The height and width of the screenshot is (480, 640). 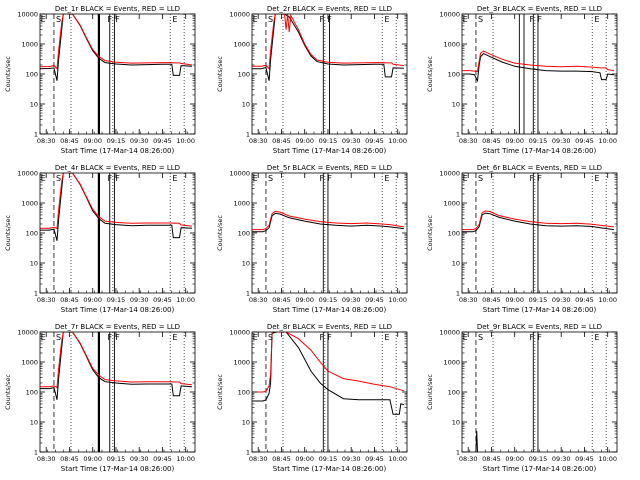 I want to click on panel-title: Det_5r BLACK = Events, RED = LLD, so click(x=329, y=168).